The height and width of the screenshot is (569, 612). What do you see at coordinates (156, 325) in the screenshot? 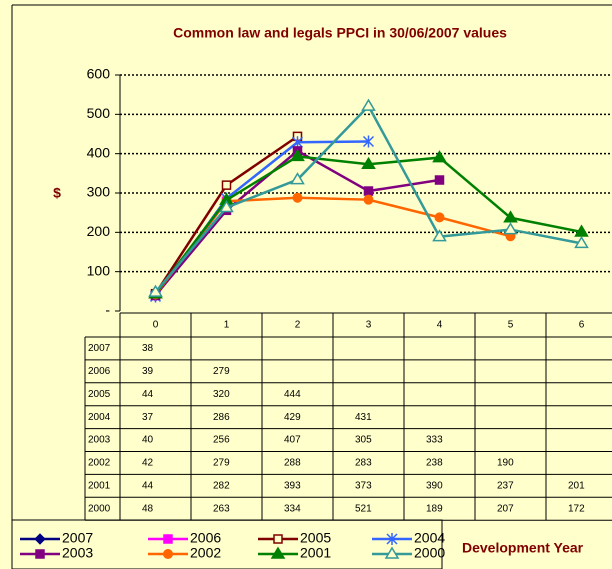
I see `x-tick-label: 0` at bounding box center [156, 325].